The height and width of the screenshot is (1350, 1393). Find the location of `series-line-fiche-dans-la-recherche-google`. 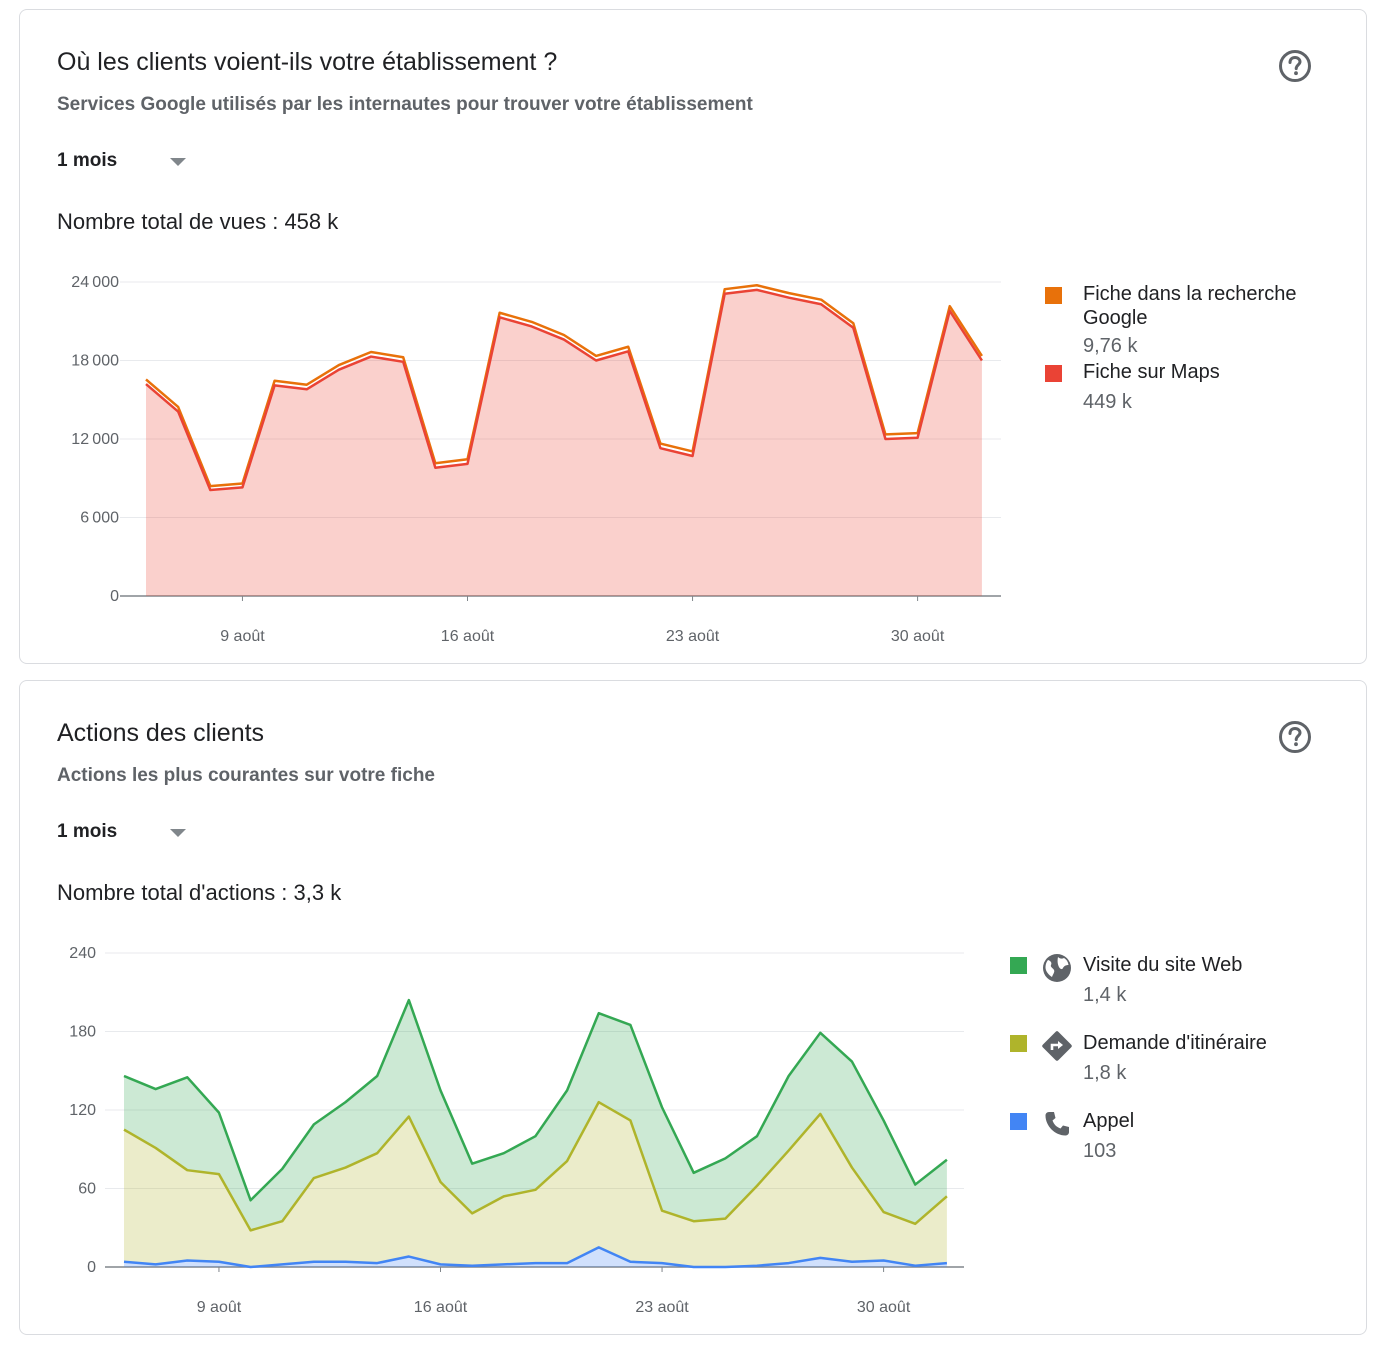

series-line-fiche-dans-la-recherche-google is located at coordinates (564, 386).